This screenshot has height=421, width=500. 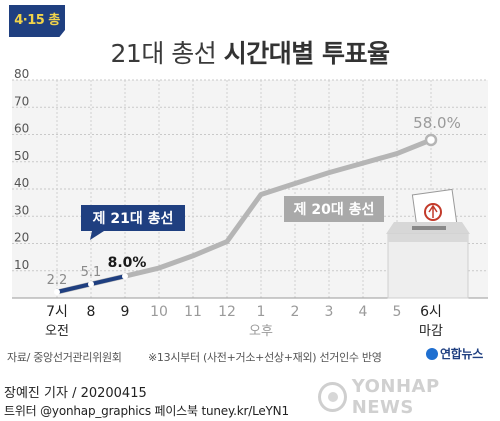 What do you see at coordinates (431, 140) in the screenshot?
I see `end-point-marker` at bounding box center [431, 140].